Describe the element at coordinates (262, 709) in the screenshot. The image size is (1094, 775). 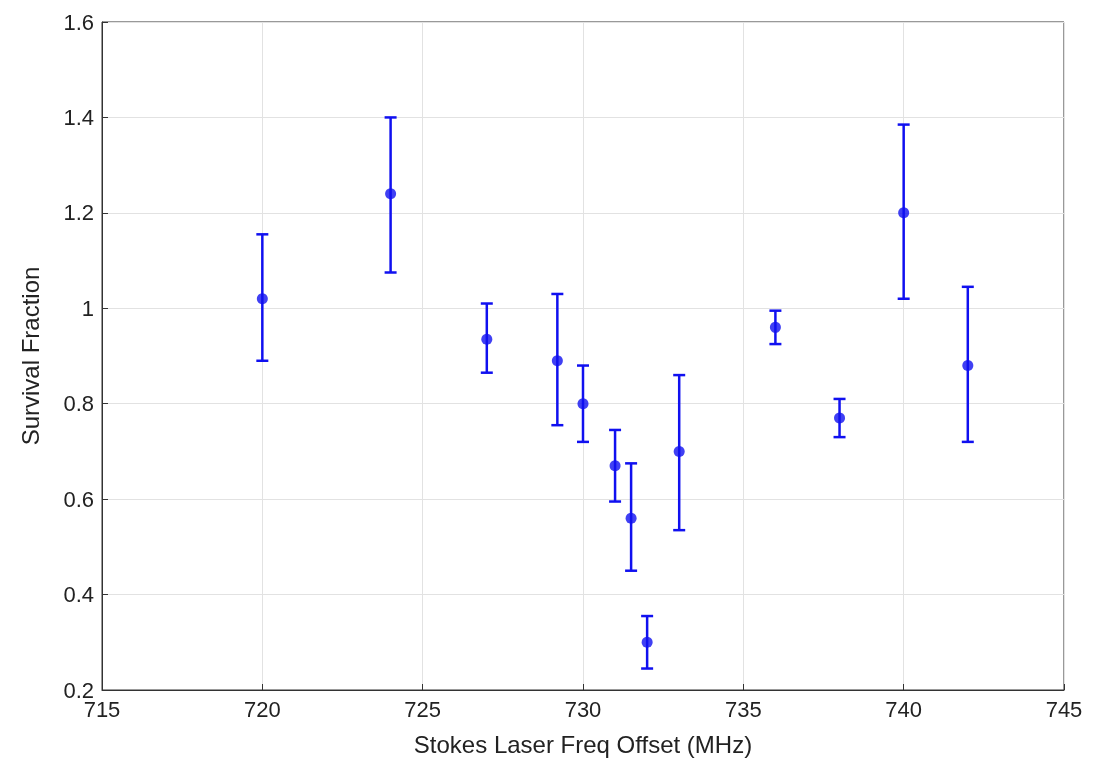
I see `x-tick-label: 720` at that location.